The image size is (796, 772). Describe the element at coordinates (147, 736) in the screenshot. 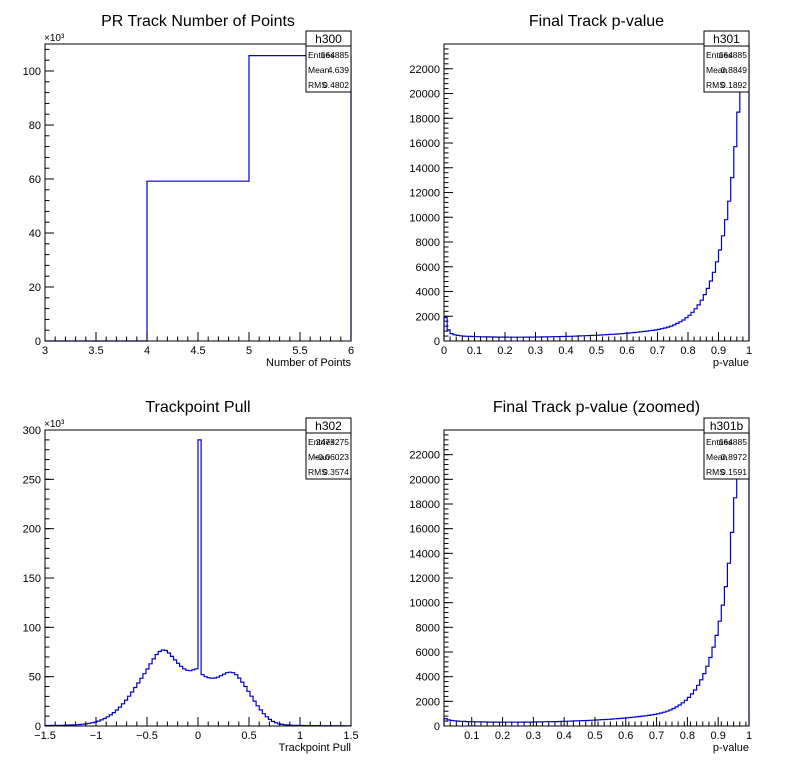

I see `x-tick-label: −0.5` at that location.